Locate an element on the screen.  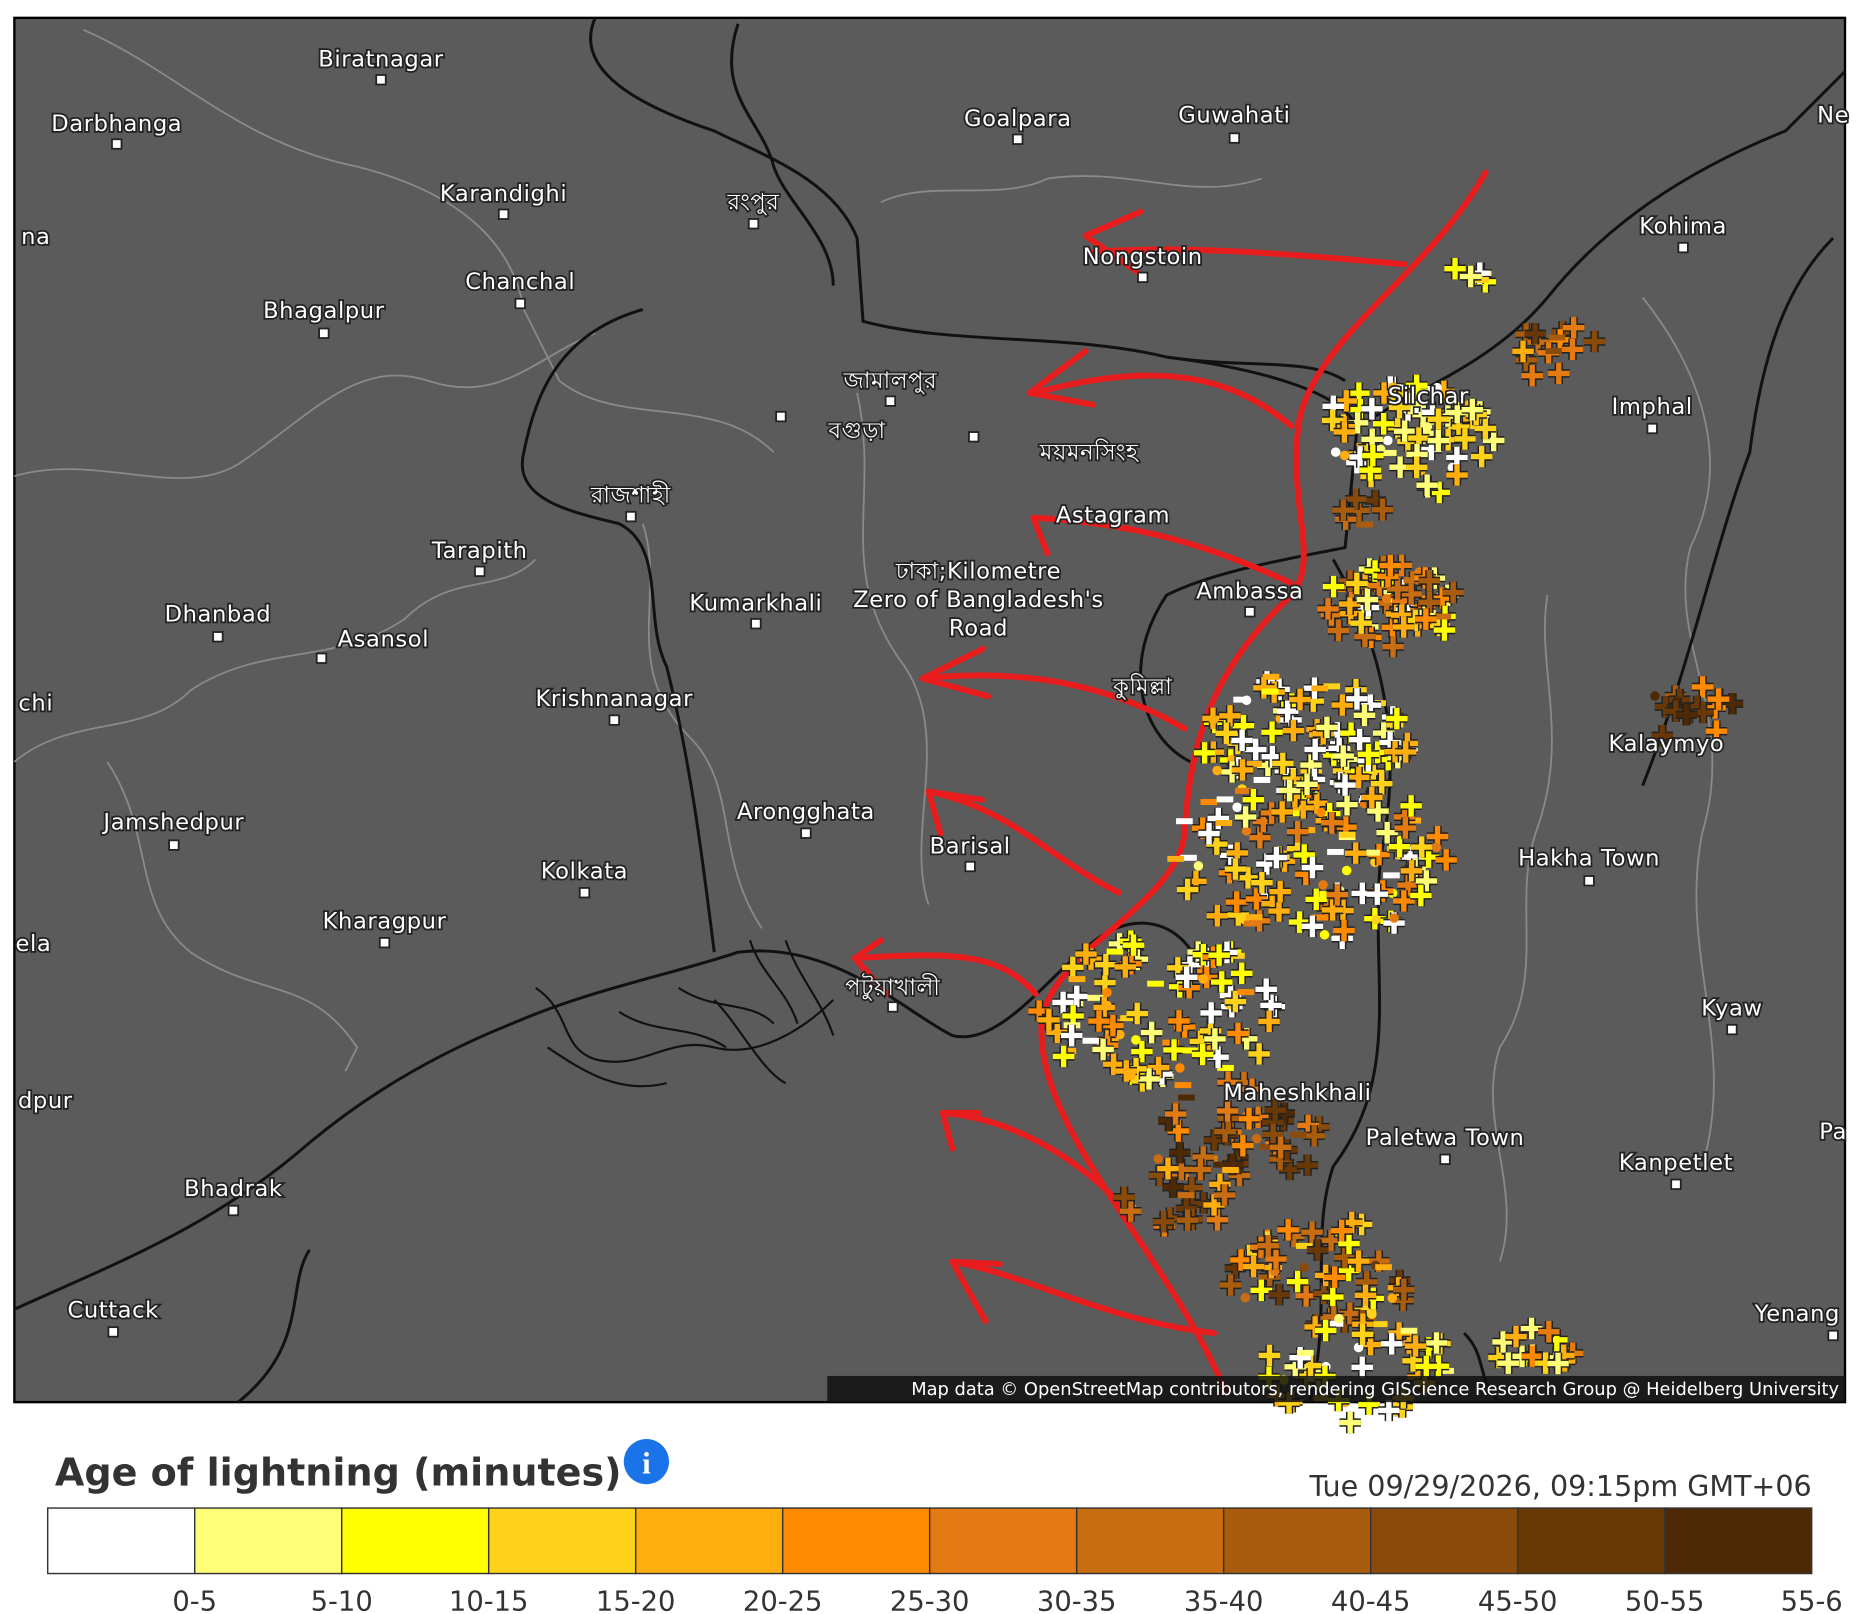
info-button is located at coordinates (646, 1462).